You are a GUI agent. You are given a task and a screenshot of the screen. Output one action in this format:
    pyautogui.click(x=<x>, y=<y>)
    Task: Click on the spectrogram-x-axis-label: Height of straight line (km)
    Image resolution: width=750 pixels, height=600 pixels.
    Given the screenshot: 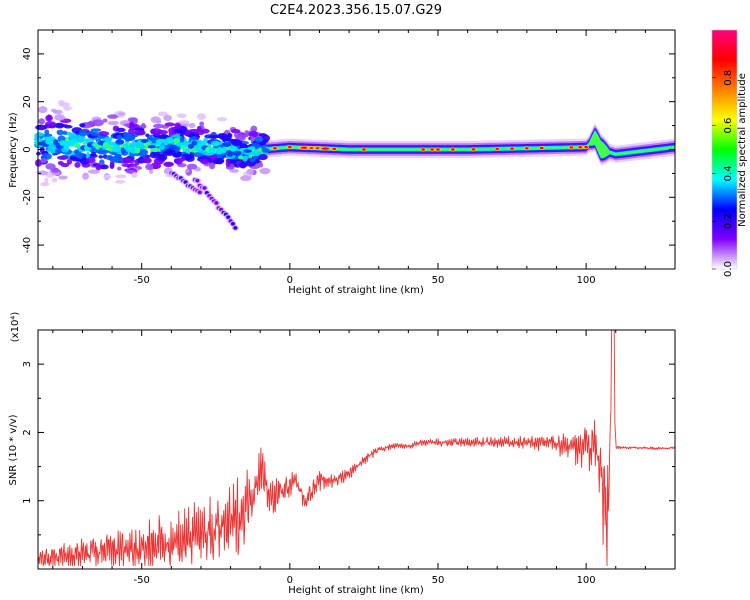 What is the action you would take?
    pyautogui.click(x=356, y=290)
    